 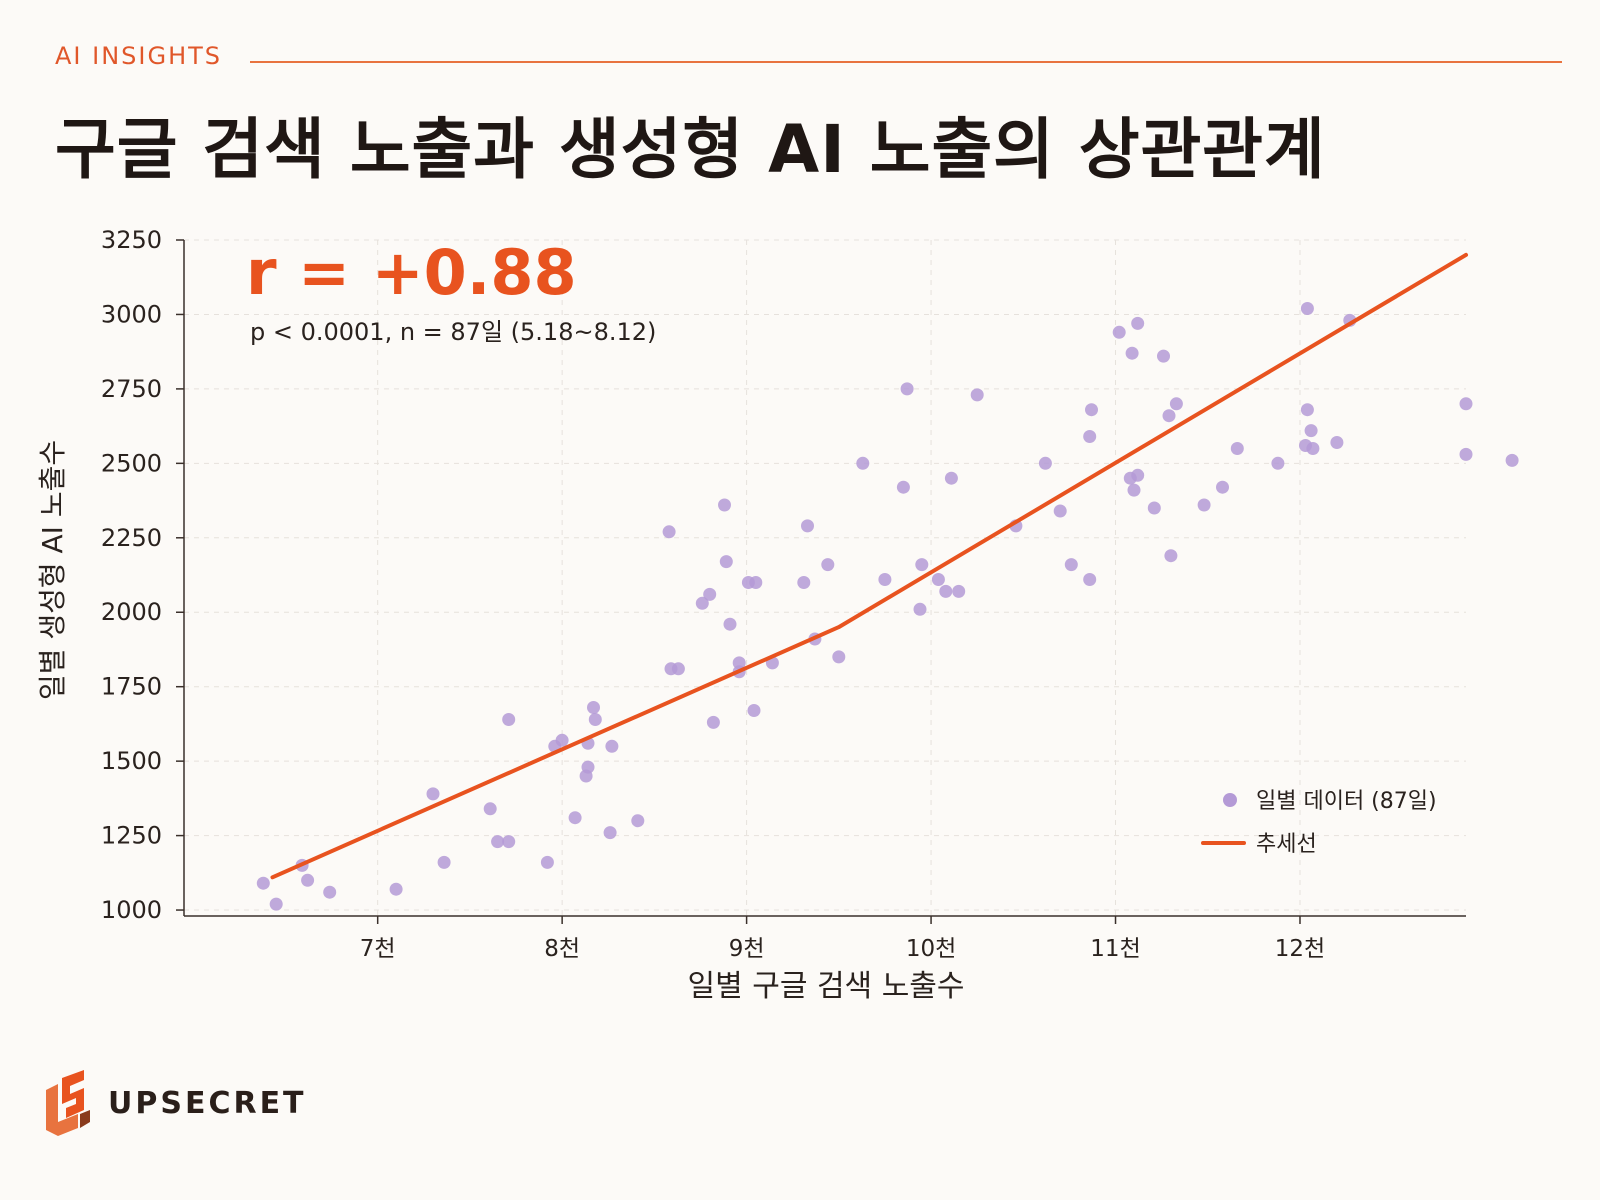 I want to click on legend-points-label: 일별 데이터 (87일), so click(x=1346, y=801).